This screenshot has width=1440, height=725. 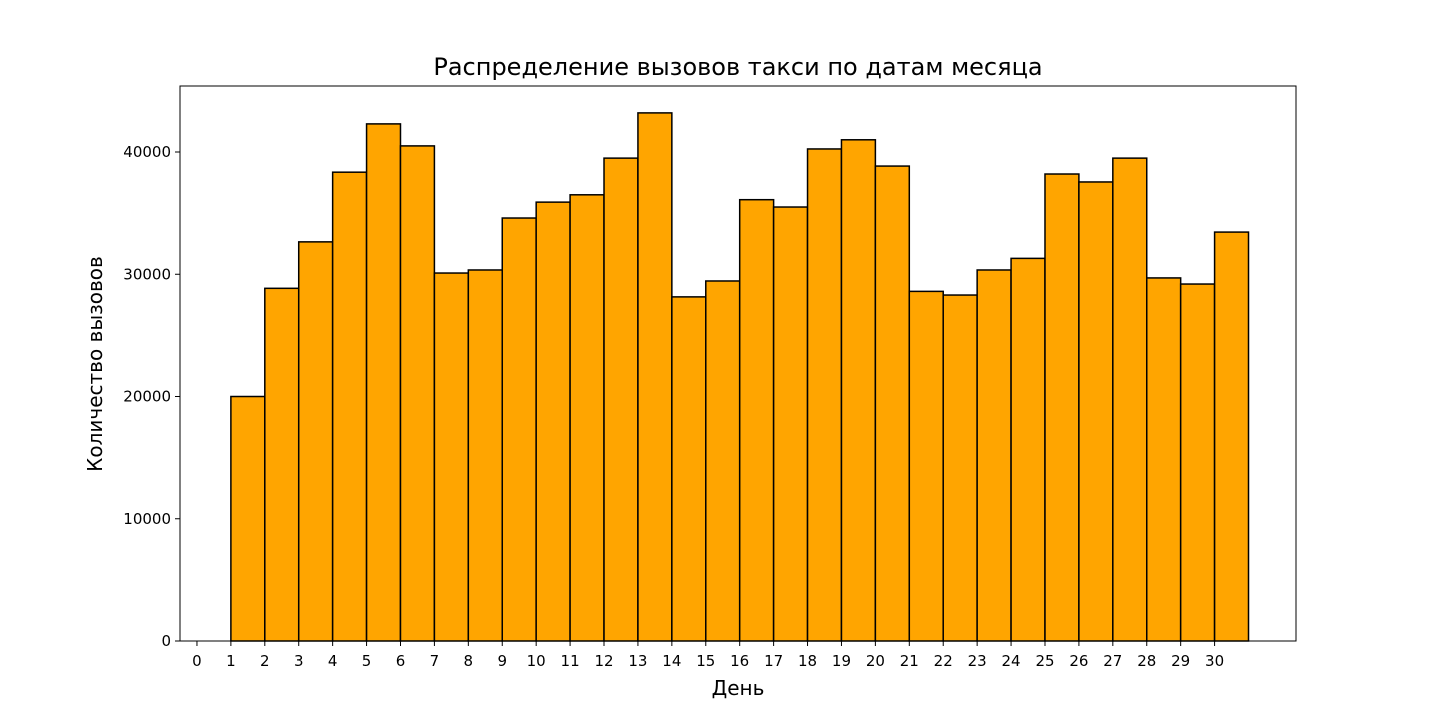 I want to click on x-tick-label: 8, so click(x=469, y=661).